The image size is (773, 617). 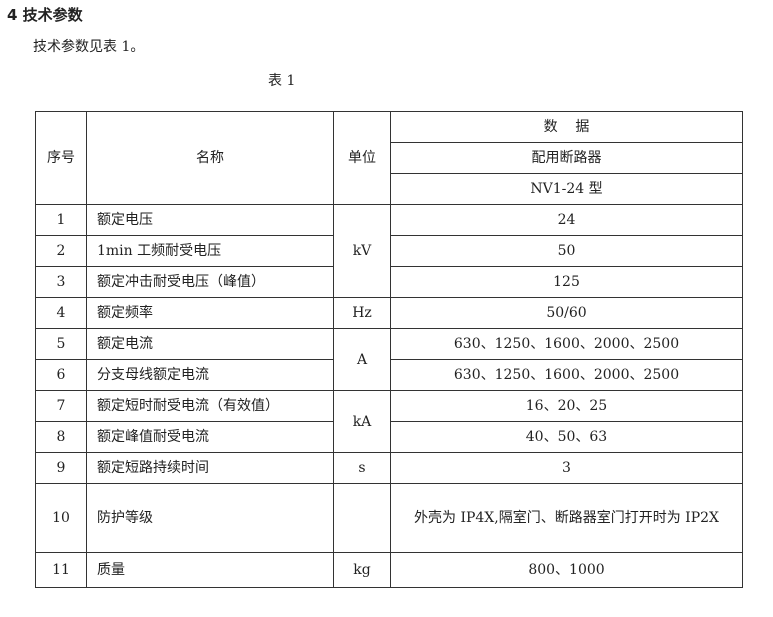 What do you see at coordinates (61, 344) in the screenshot?
I see `row-no: 5` at bounding box center [61, 344].